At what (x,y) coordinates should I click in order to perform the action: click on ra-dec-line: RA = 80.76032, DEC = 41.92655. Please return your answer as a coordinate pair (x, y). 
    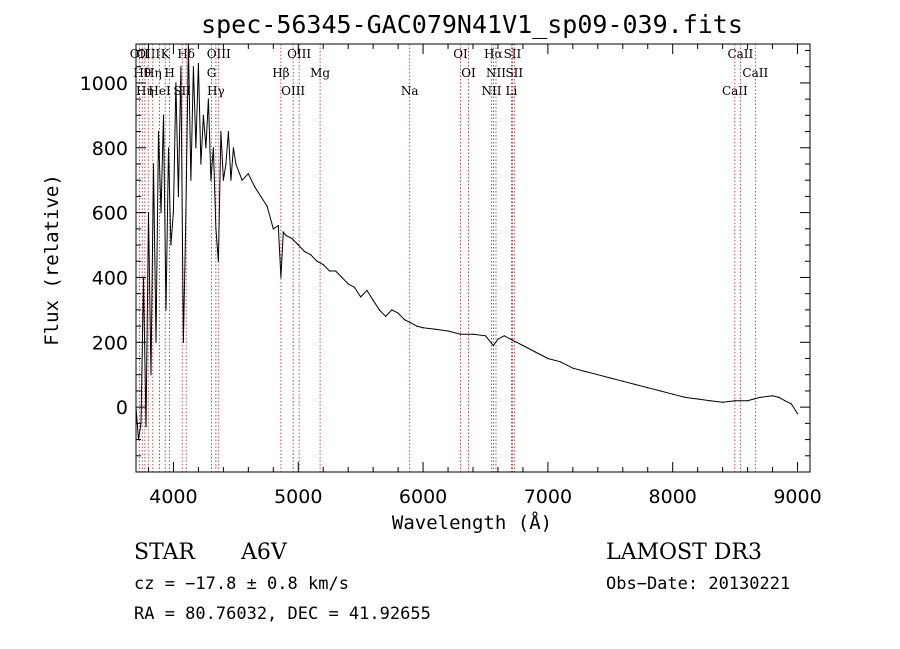
    Looking at the image, I should click on (282, 614).